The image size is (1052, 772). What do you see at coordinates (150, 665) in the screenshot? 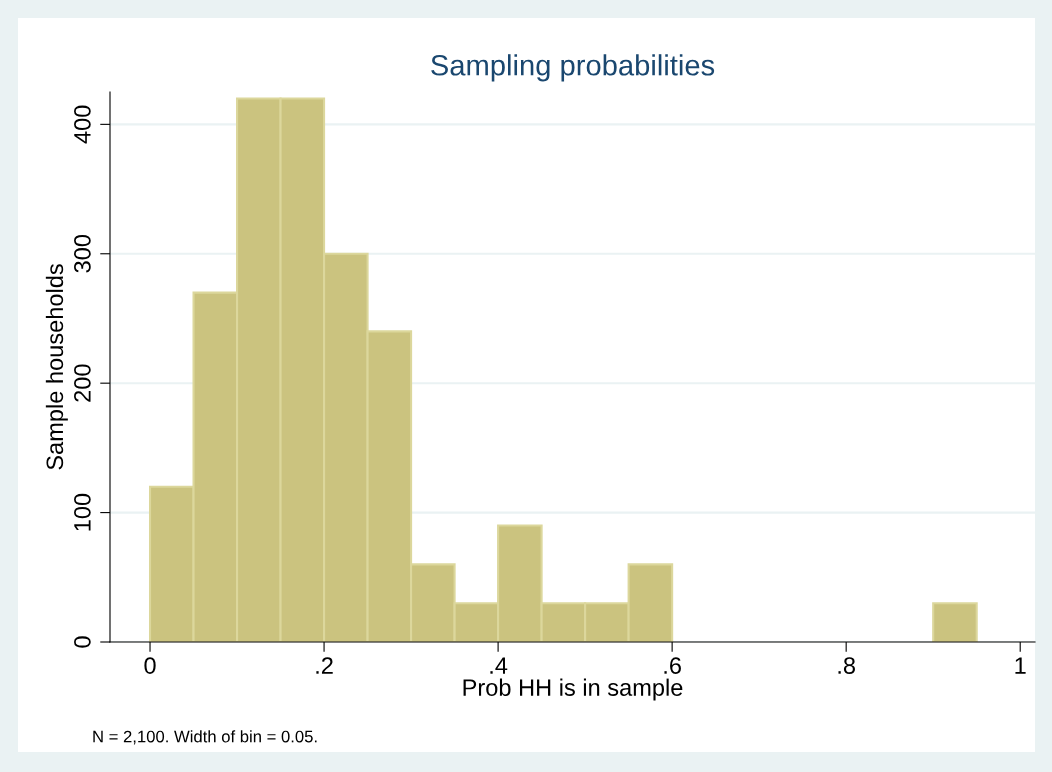
I see `x-tick-label: 0` at bounding box center [150, 665].